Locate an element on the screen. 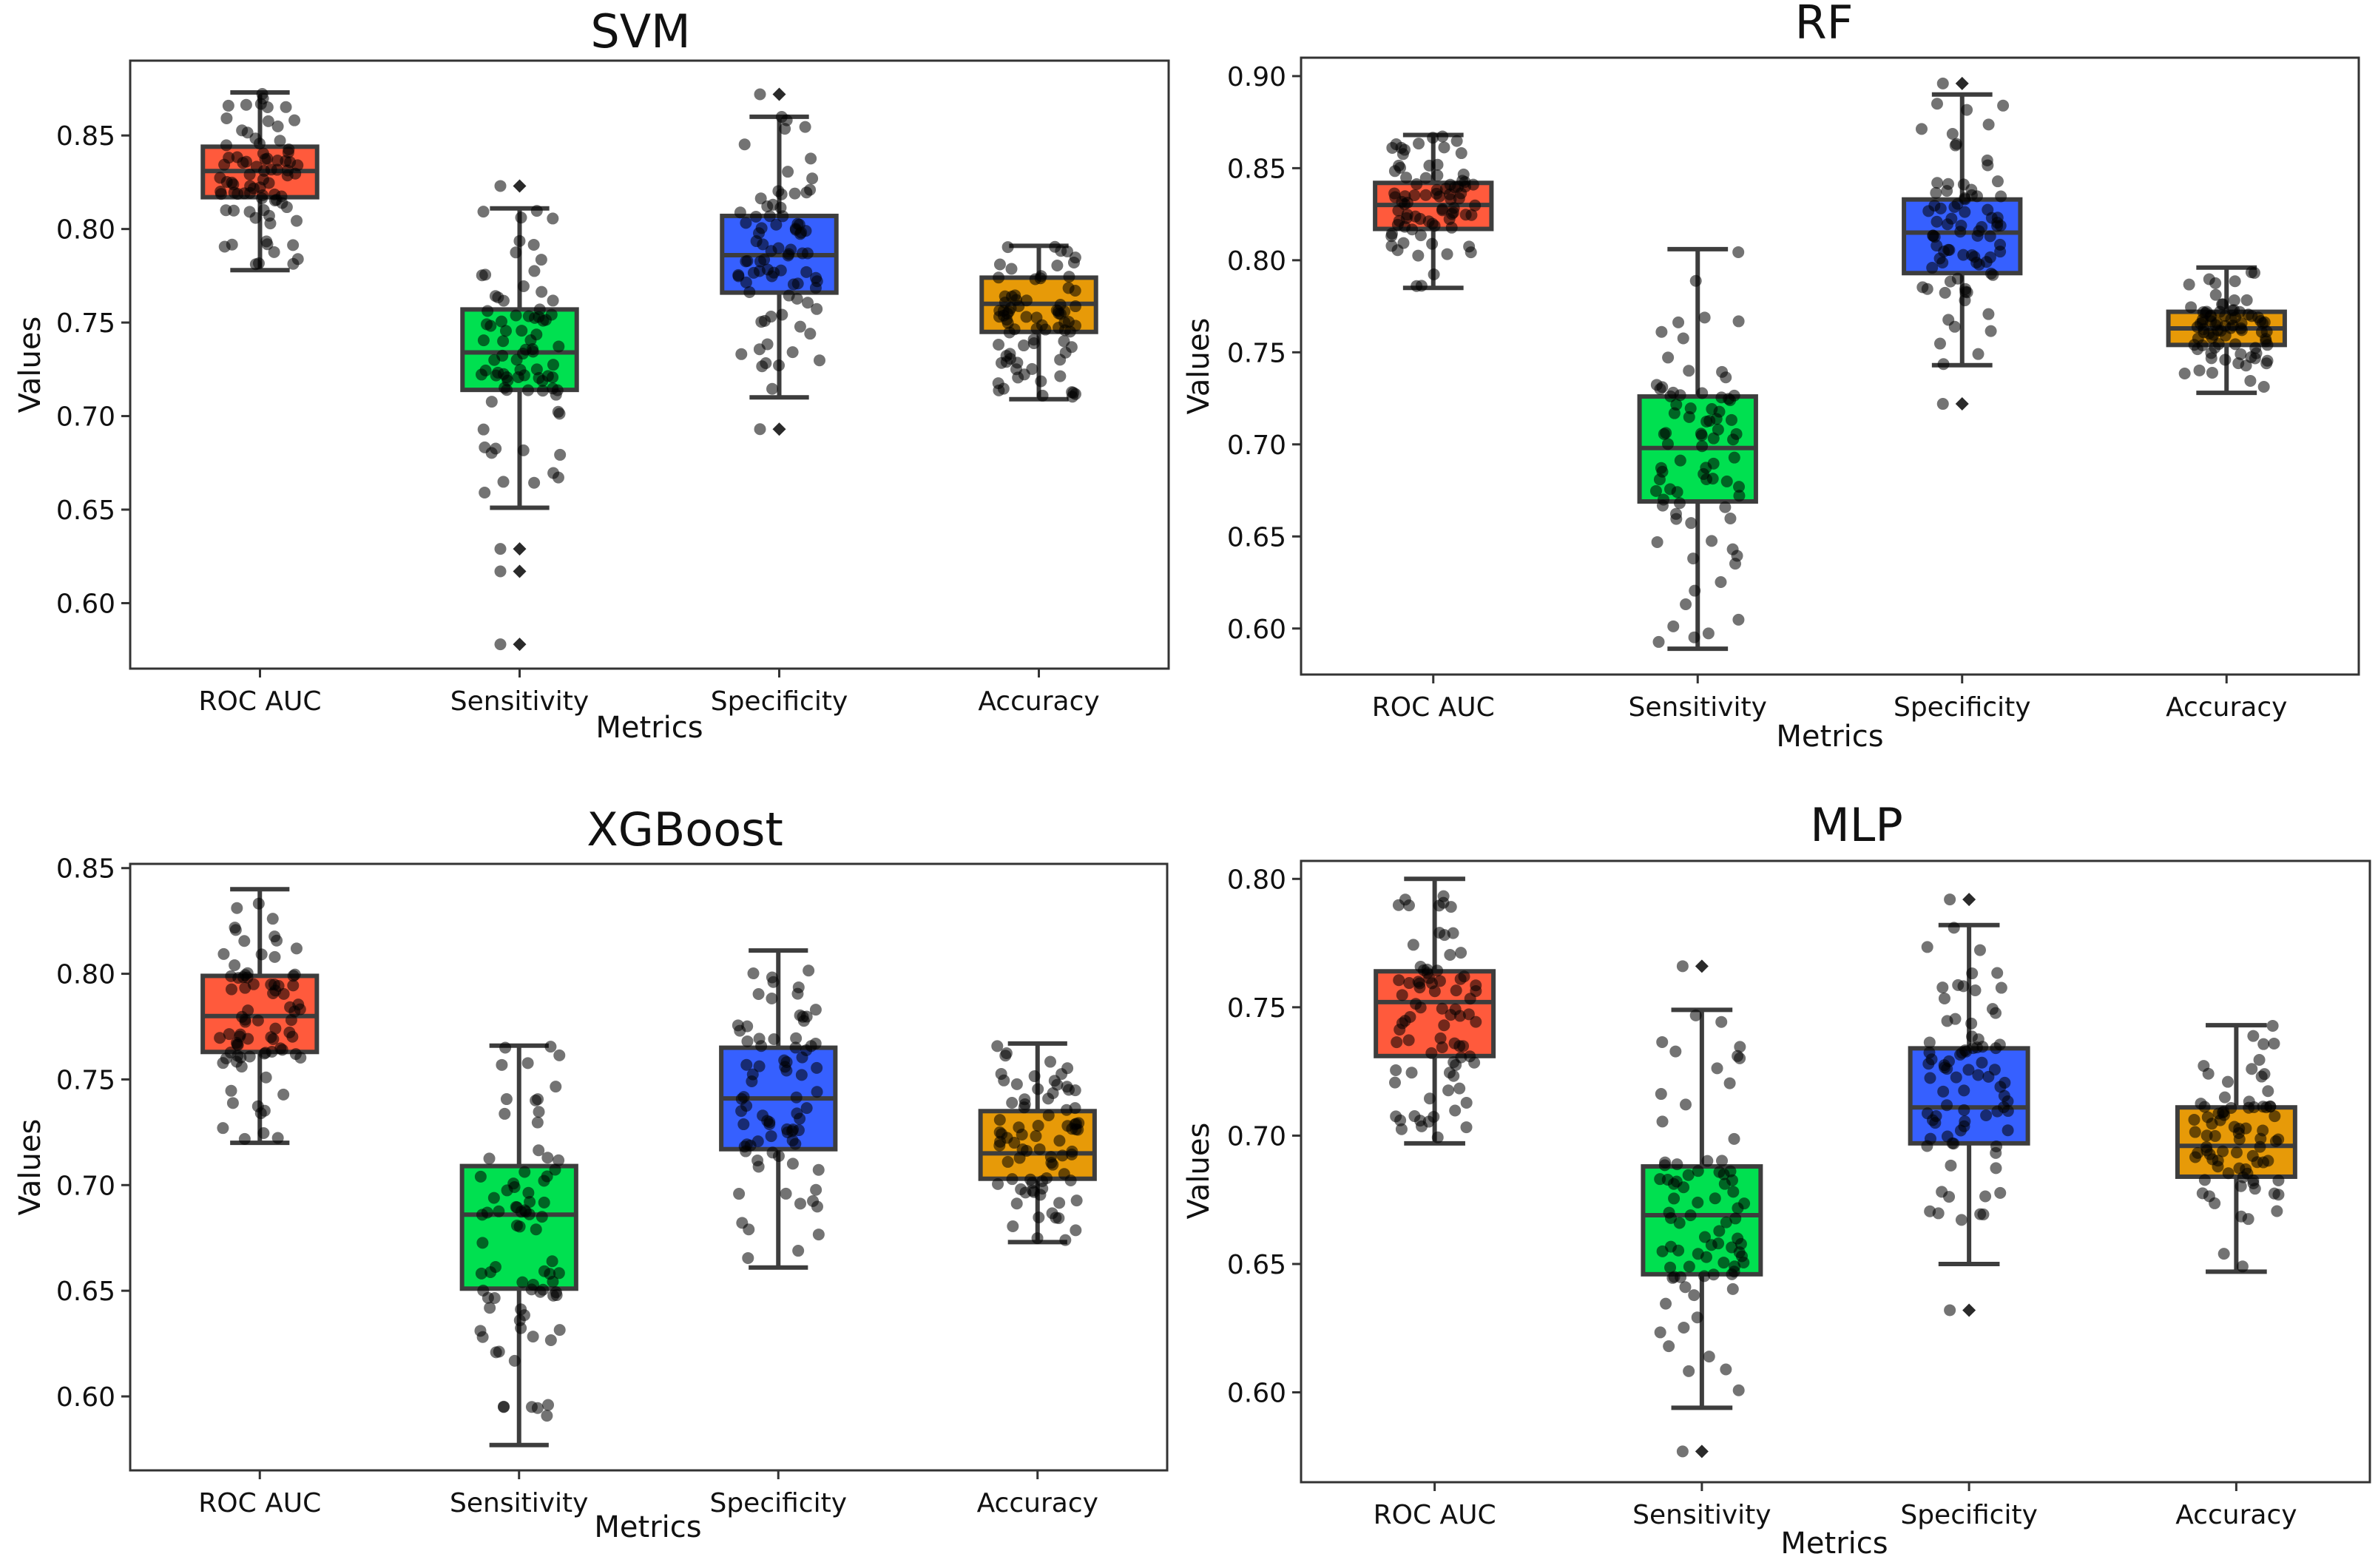  x-tick-label-sensitivity: Sensitivity is located at coordinates (1701, 1515).